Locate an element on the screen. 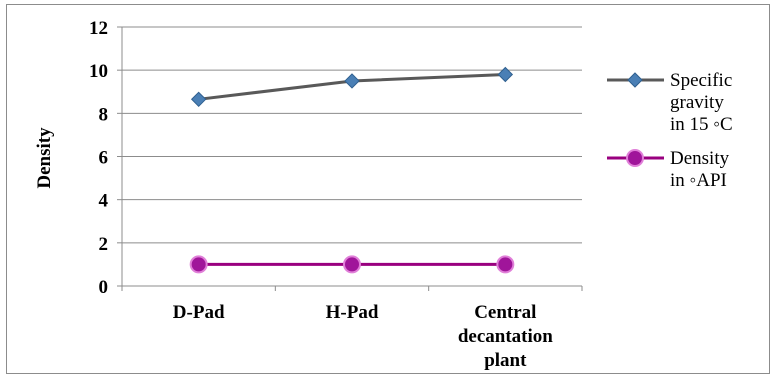  y-tick-labels: 0 2 4 6 8 10 12 is located at coordinates (99, 158).